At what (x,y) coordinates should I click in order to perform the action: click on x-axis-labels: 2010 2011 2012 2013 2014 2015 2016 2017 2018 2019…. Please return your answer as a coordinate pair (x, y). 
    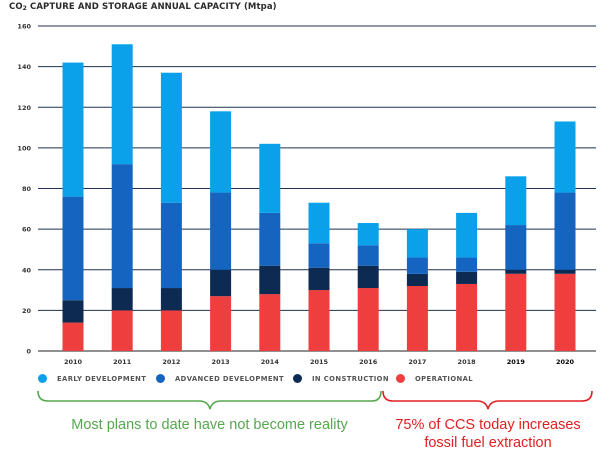
    Looking at the image, I should click on (319, 362).